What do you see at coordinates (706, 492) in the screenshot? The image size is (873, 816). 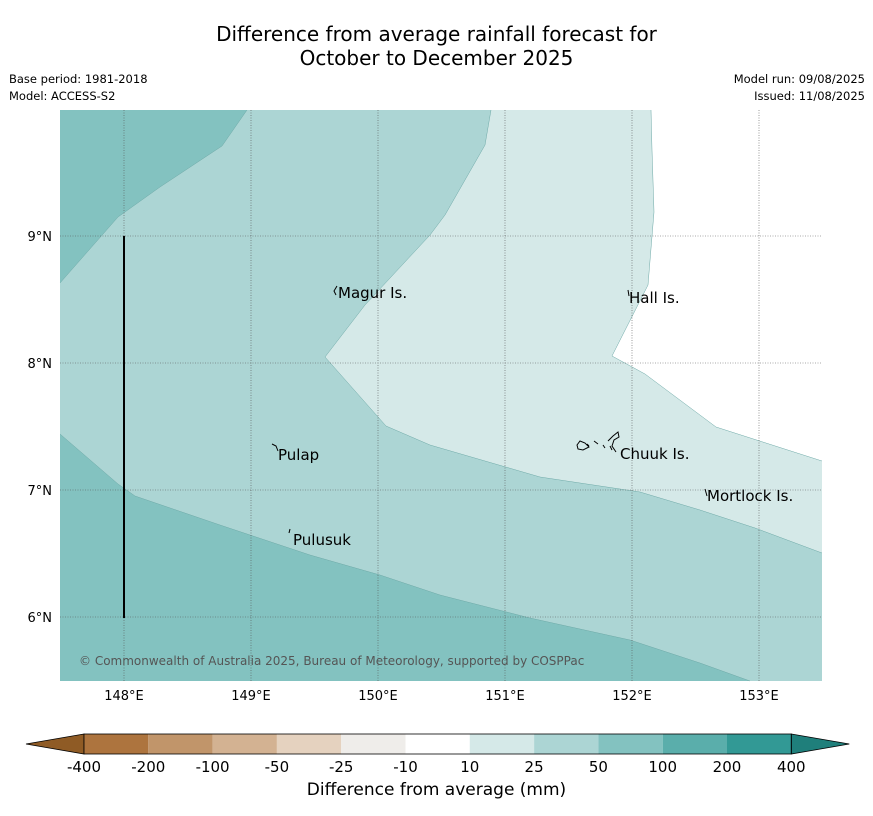 I see `mortlock-island-shape` at bounding box center [706, 492].